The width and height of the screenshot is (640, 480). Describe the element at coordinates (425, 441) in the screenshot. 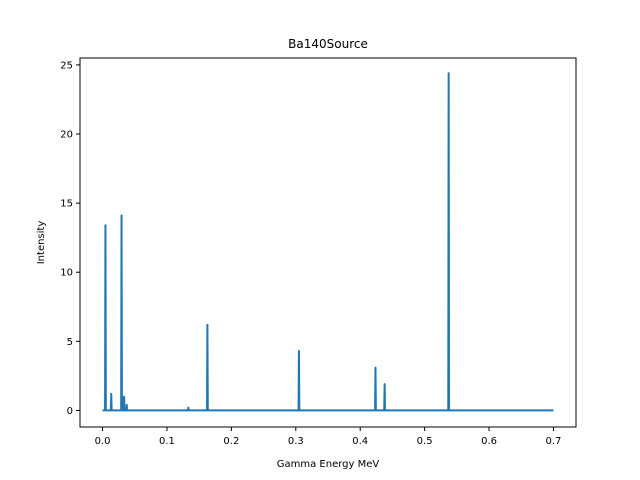

I see `x-tick-label: 0.5` at that location.